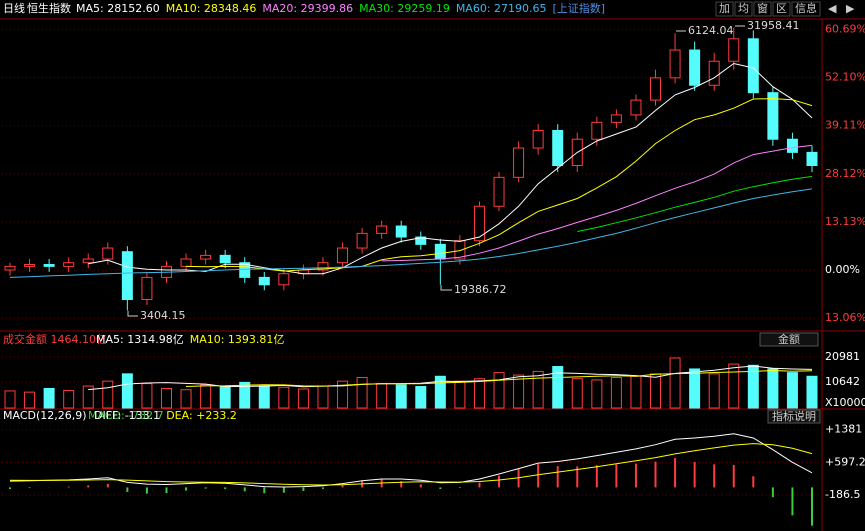 The height and width of the screenshot is (531, 865). I want to click on legend-entry: MA20: 29399.86, so click(307, 8).